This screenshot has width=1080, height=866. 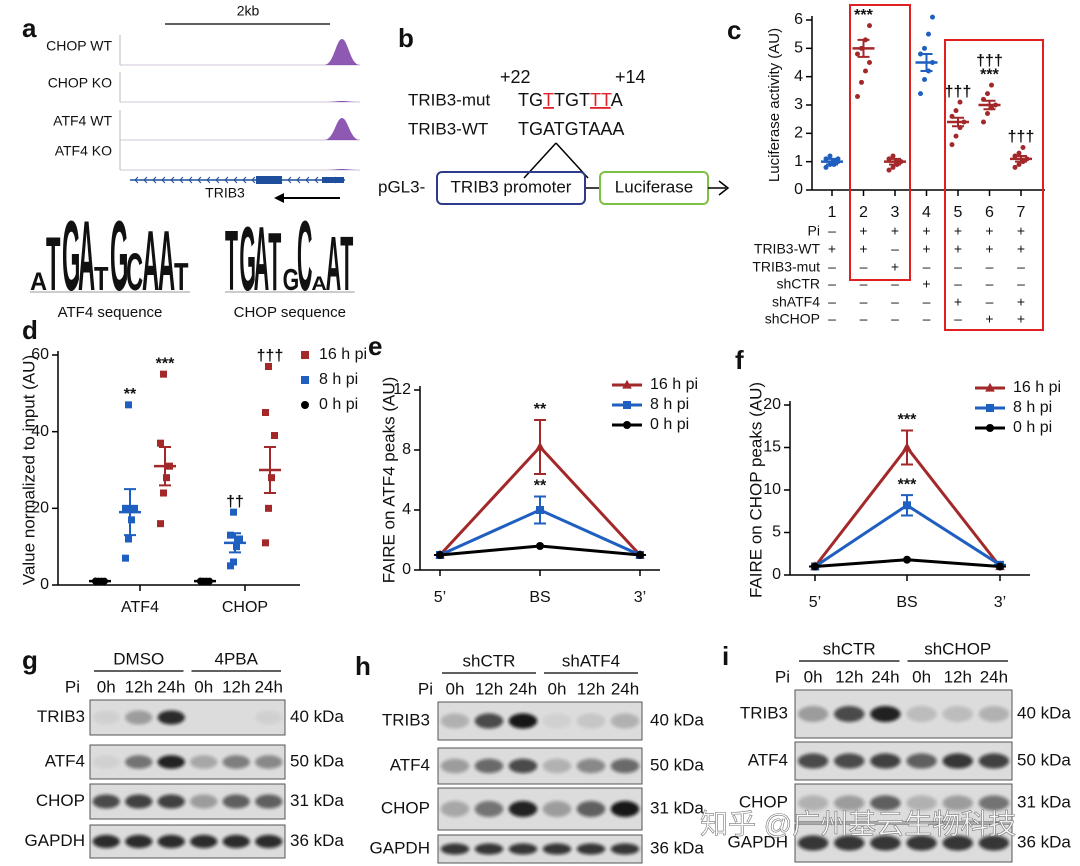 I want to click on annotation: †††, so click(x=958, y=91).